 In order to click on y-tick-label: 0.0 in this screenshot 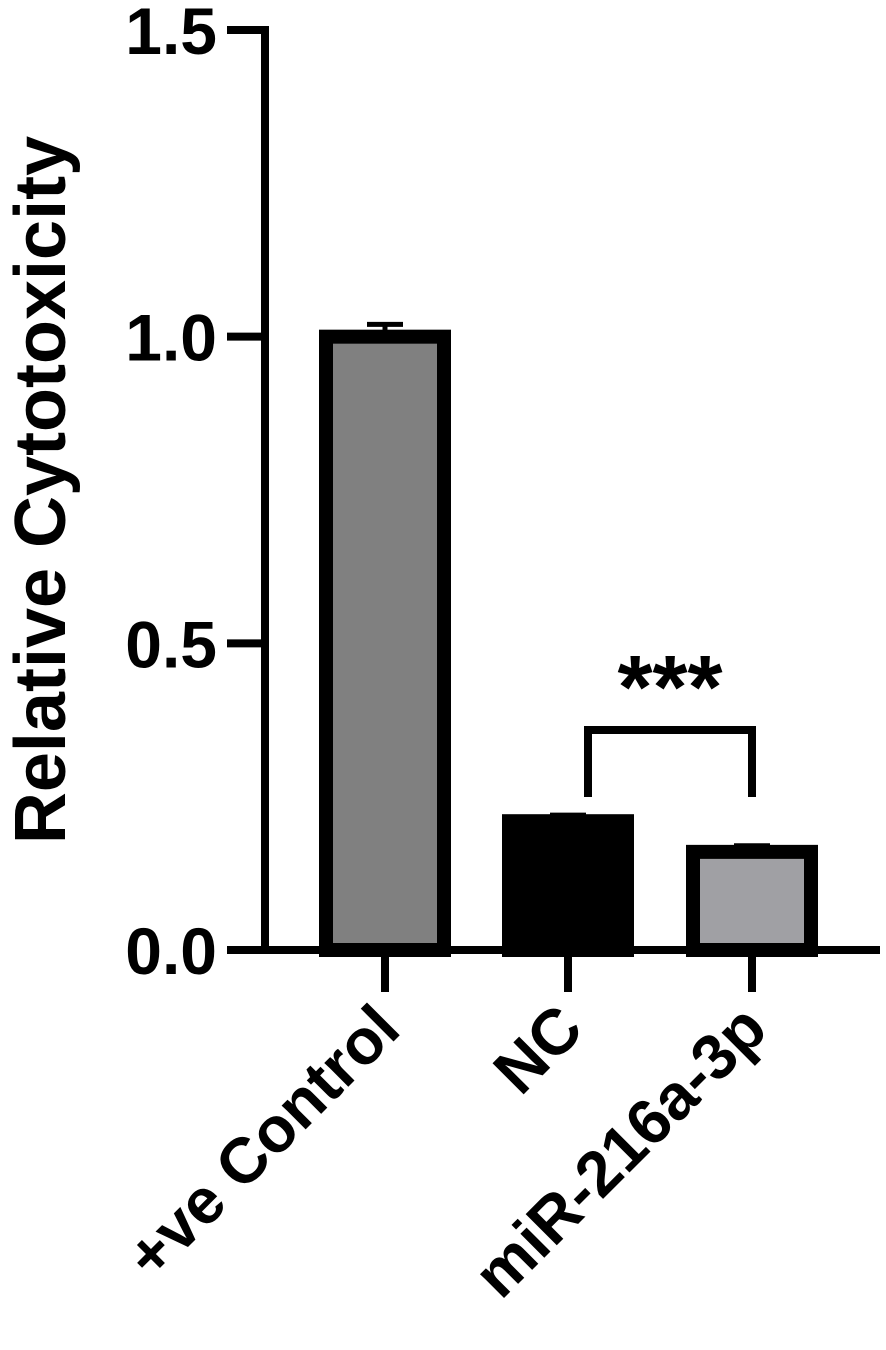, I will do `click(171, 951)`.